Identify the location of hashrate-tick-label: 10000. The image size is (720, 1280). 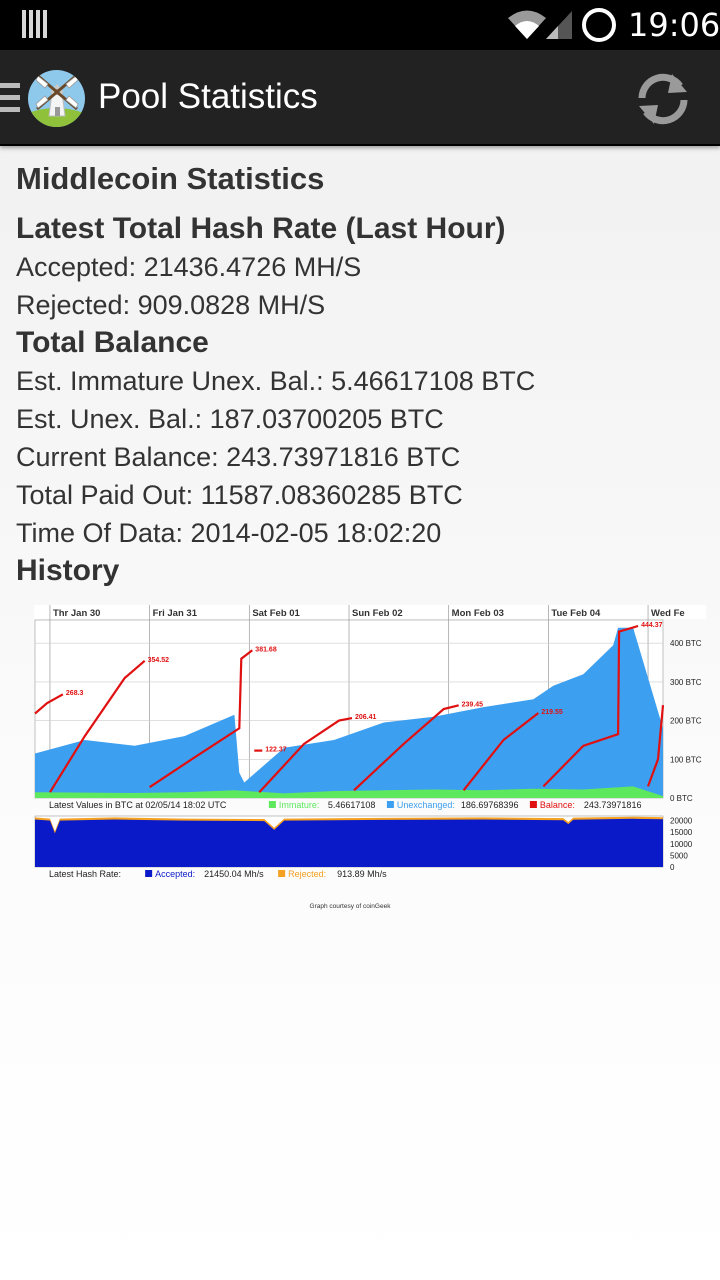
(681, 844).